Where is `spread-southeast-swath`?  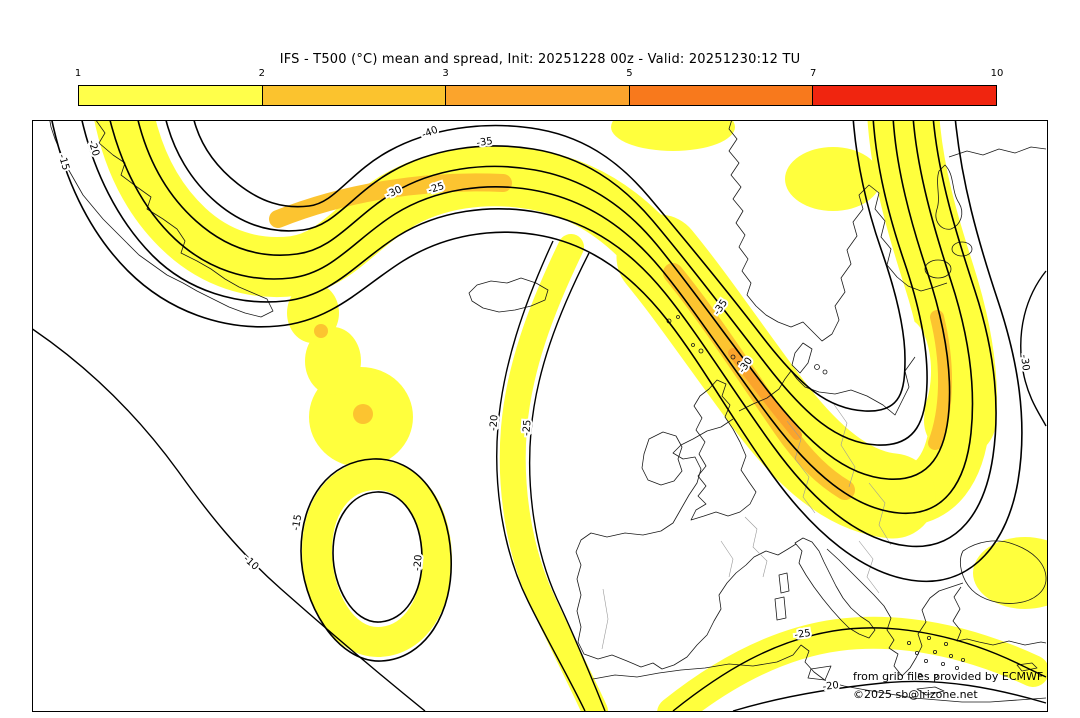 spread-southeast-swath is located at coordinates (852, 663).